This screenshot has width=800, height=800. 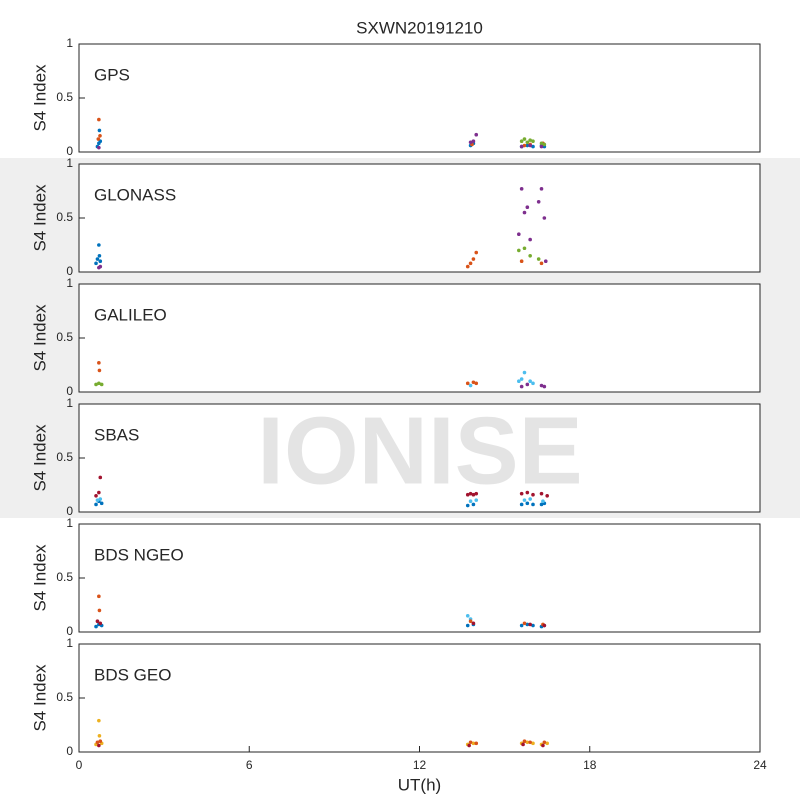 What do you see at coordinates (760, 765) in the screenshot?
I see `x-tick-label: 24` at bounding box center [760, 765].